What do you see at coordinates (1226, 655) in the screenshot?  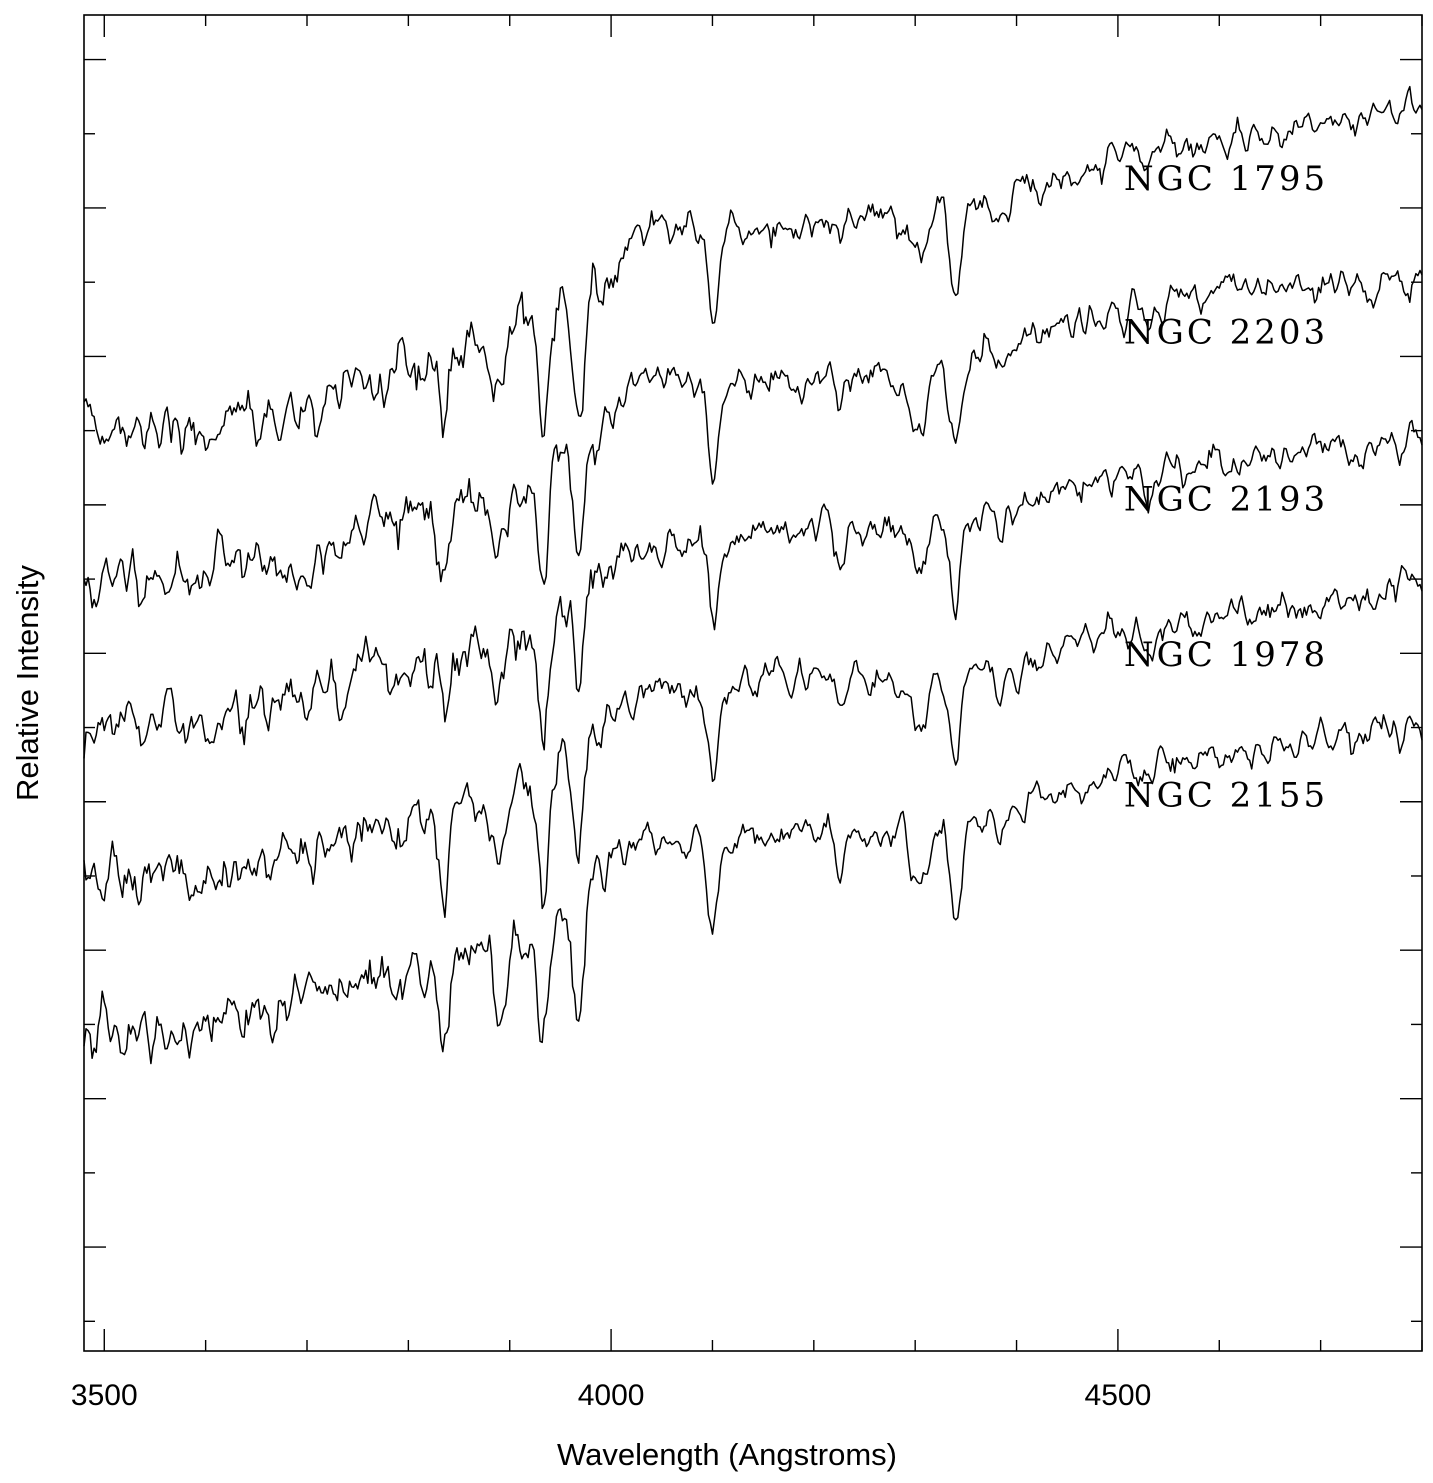 I see `series-label: NGC 1978` at bounding box center [1226, 655].